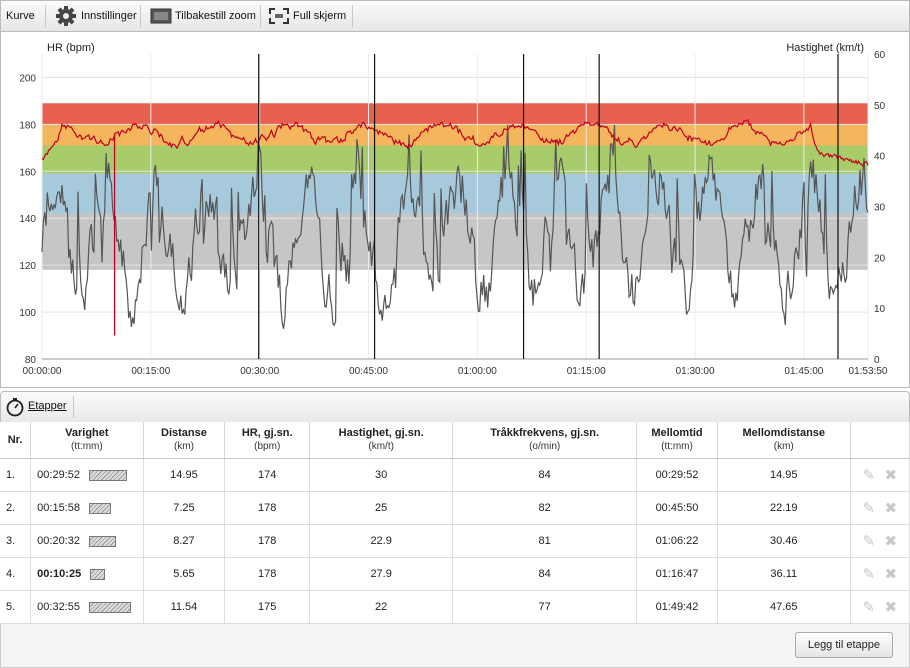  What do you see at coordinates (11, 508) in the screenshot?
I see `lap-number-value: 2.` at bounding box center [11, 508].